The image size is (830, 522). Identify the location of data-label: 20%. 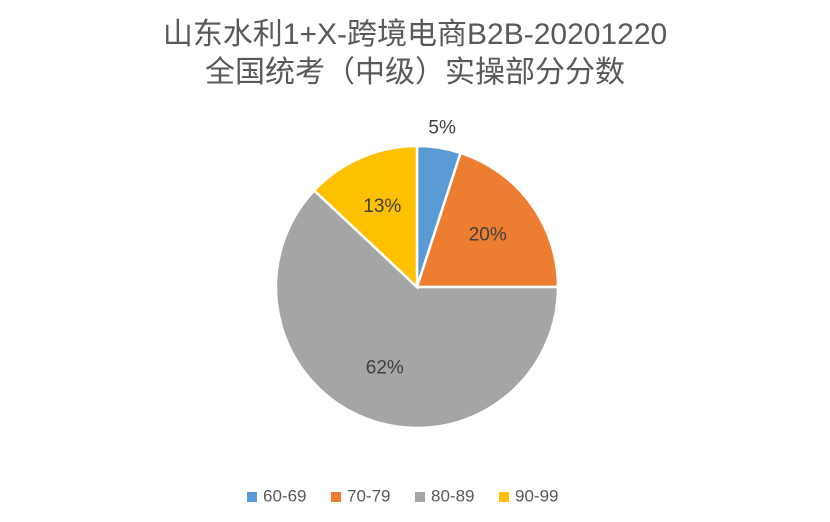
(488, 235).